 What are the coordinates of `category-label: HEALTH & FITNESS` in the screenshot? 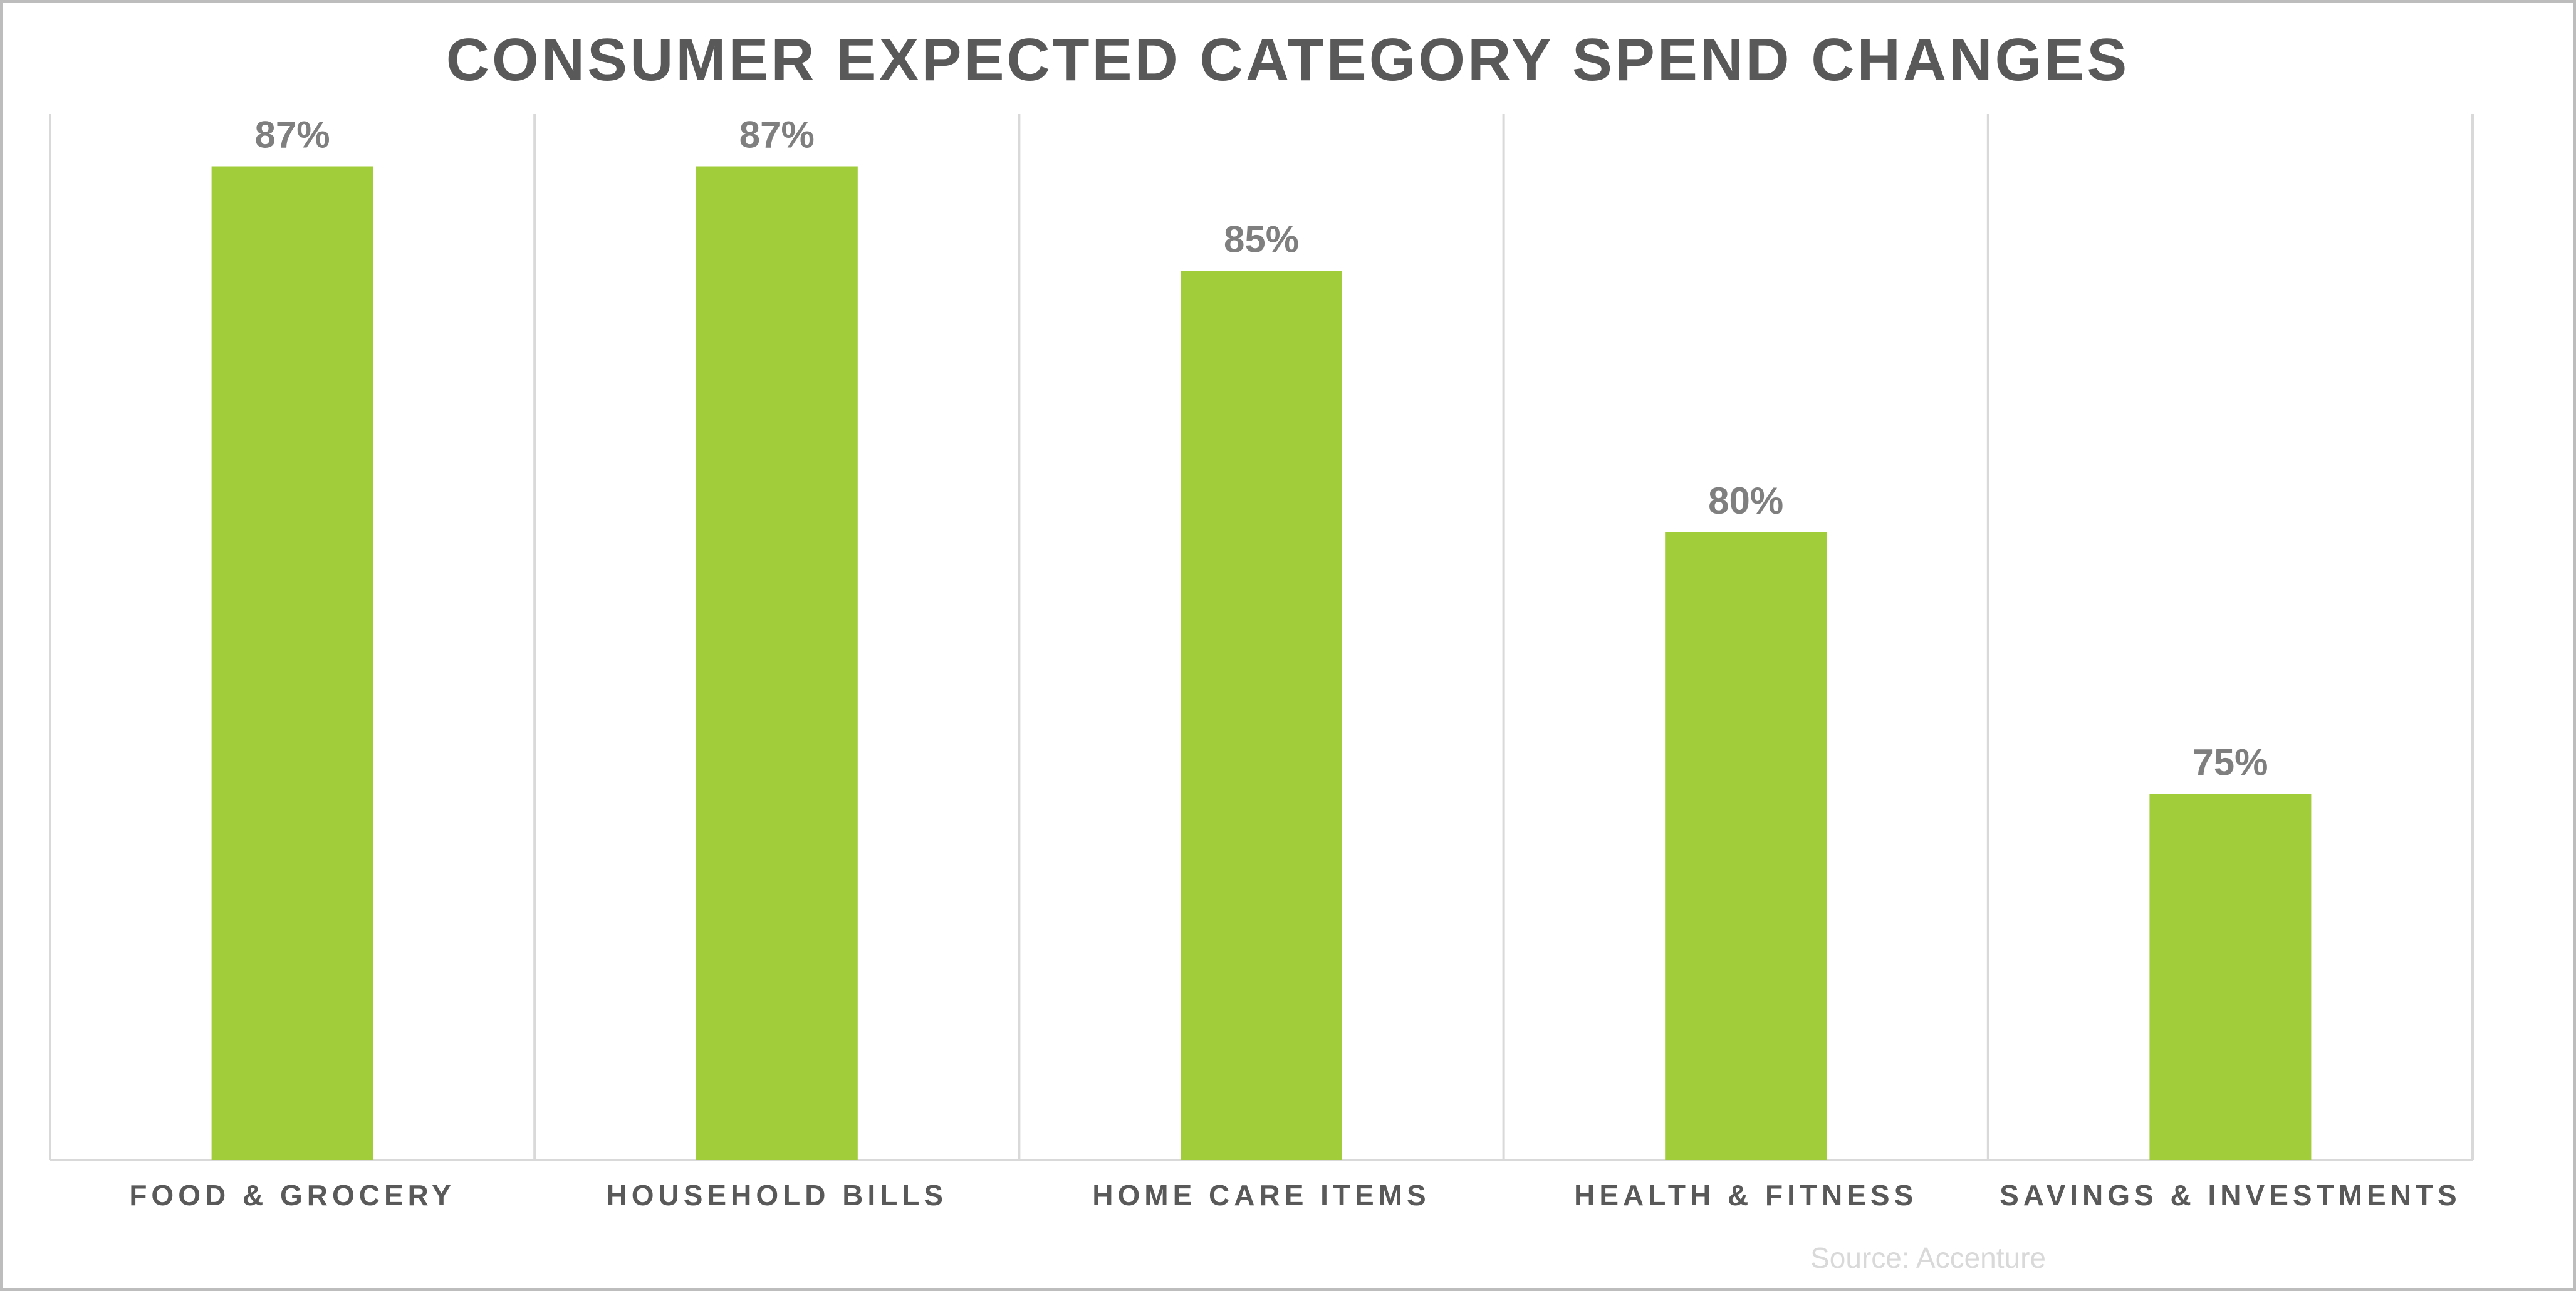 It's located at (1745, 1195).